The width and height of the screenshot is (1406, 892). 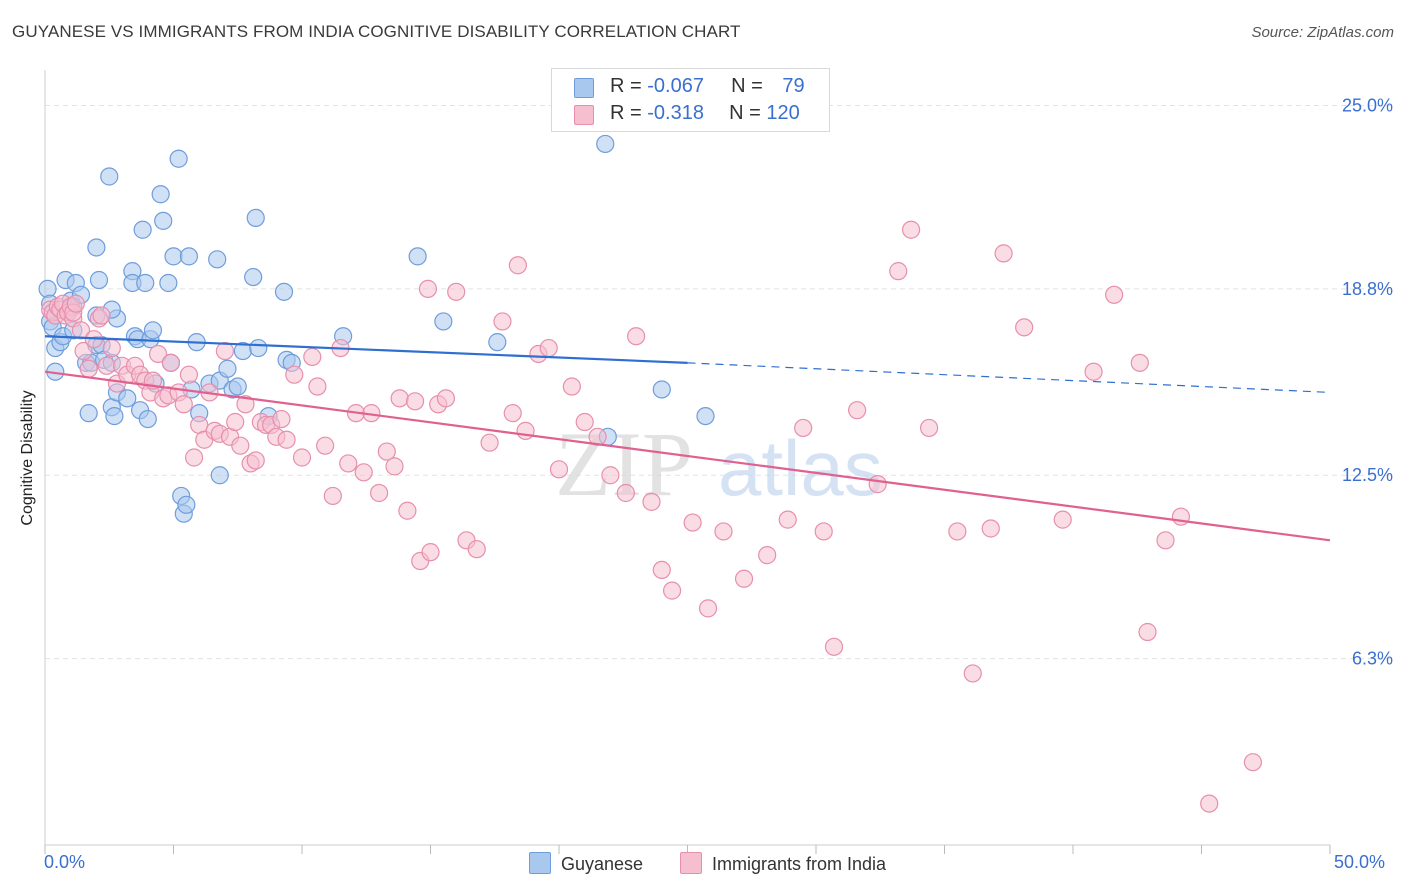 What do you see at coordinates (1367, 475) in the screenshot?
I see `y-tick-label: 12.5%` at bounding box center [1367, 475].